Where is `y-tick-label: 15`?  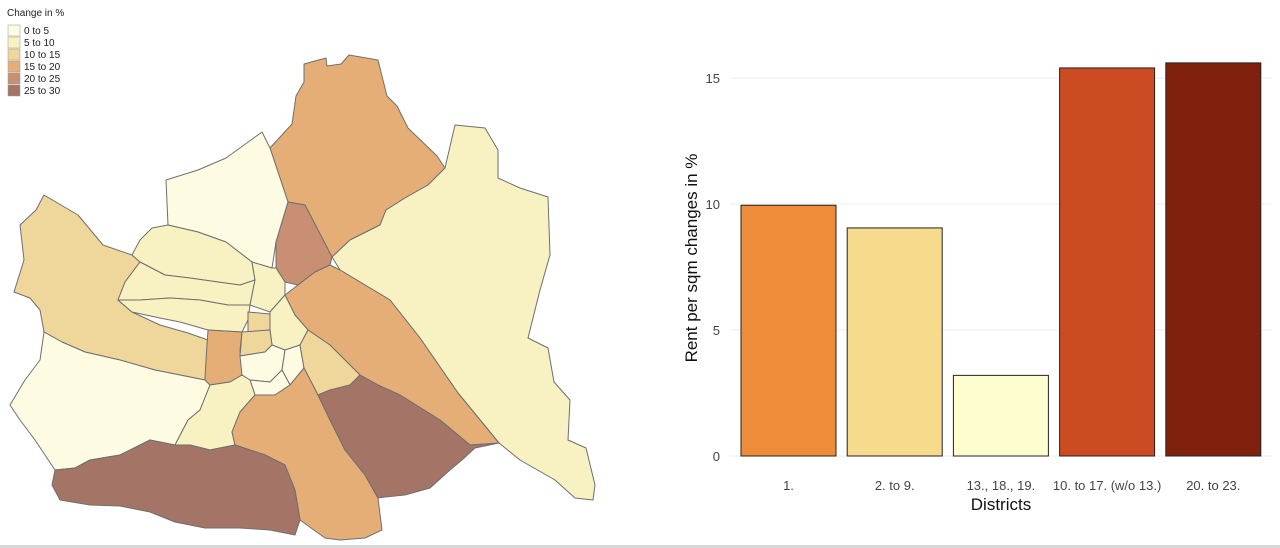 y-tick-label: 15 is located at coordinates (713, 78).